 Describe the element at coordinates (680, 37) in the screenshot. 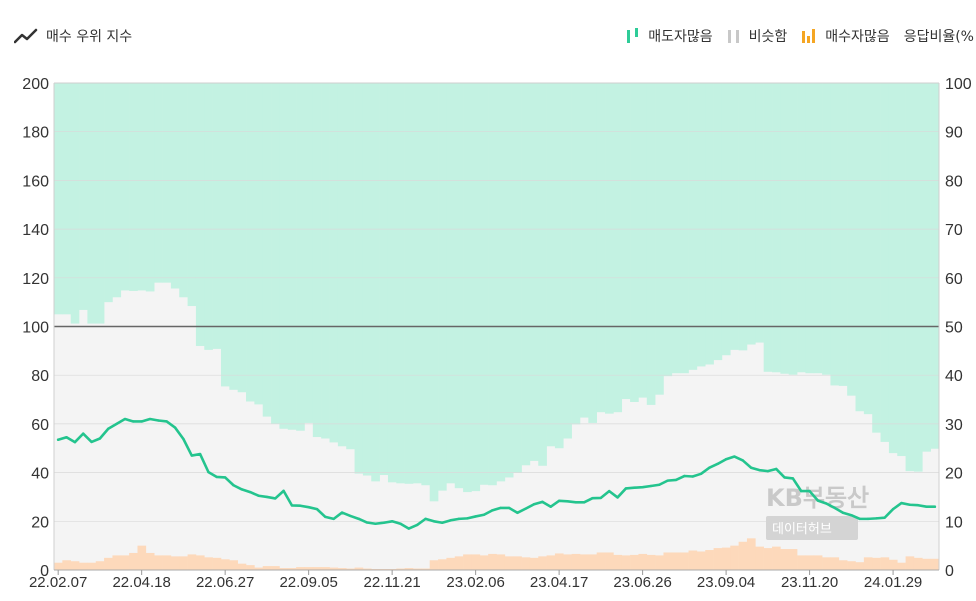

I see `legend-label-sell: 매도자많음` at that location.